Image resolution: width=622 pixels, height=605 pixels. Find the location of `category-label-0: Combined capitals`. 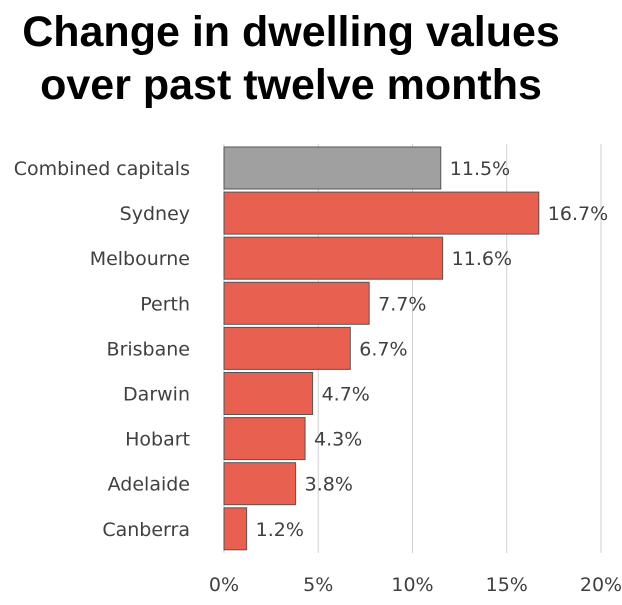

category-label-0: Combined capitals is located at coordinates (102, 169).